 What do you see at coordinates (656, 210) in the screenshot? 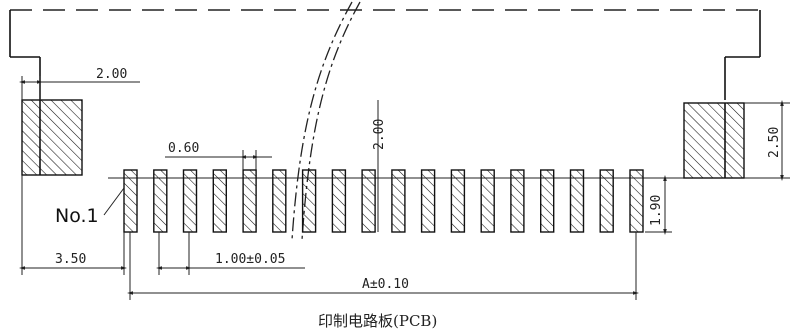
I see `dim-label-pin-height: 1.90` at bounding box center [656, 210].